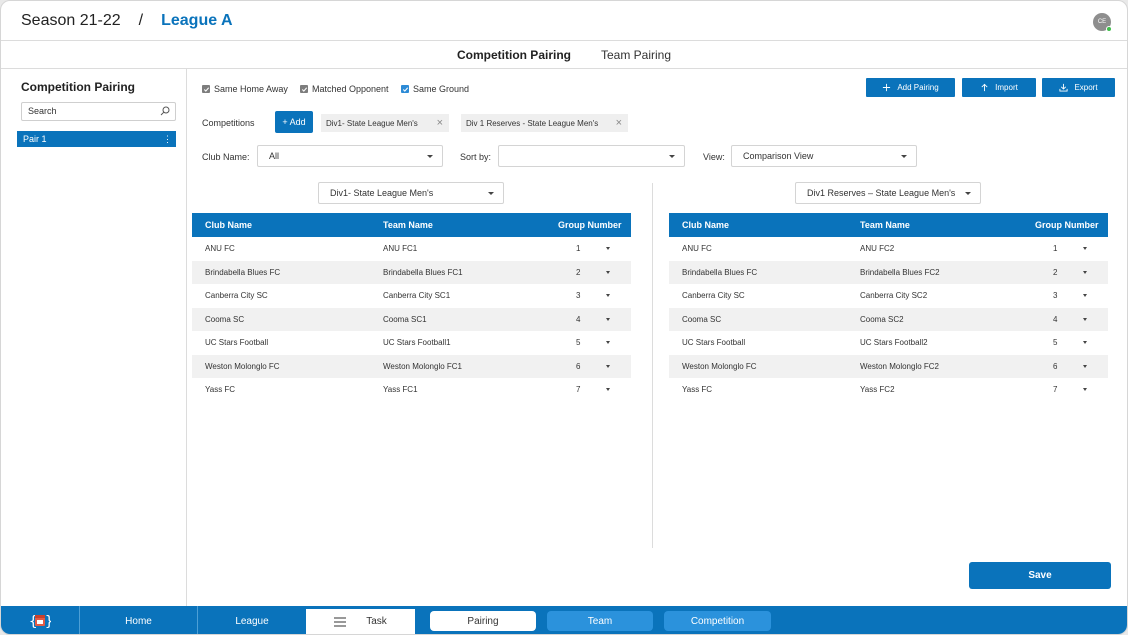 This screenshot has height=635, width=1128. Describe the element at coordinates (483, 621) in the screenshot. I see `nav-pairing: Pairing` at that location.